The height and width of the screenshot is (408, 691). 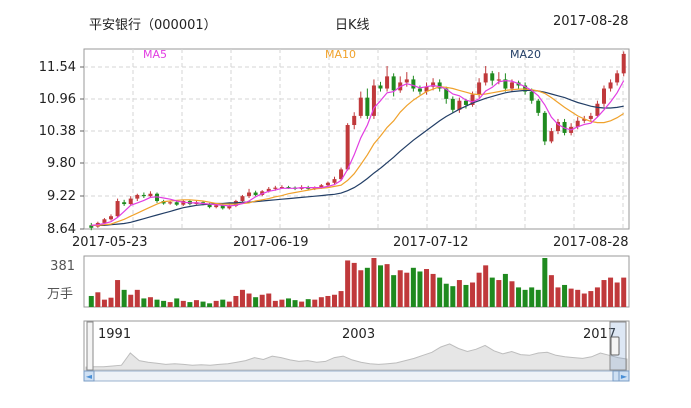 I want to click on date-axis-label: 2017-08-28, so click(x=591, y=242).